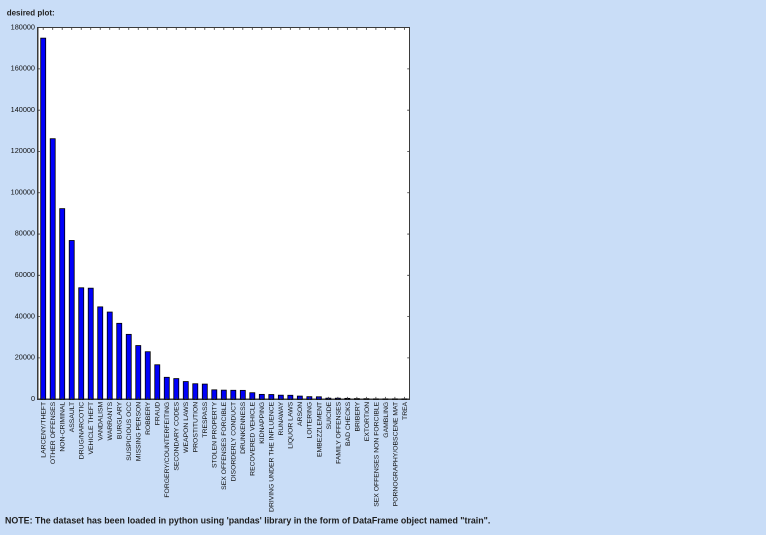 The image size is (766, 535). Describe the element at coordinates (253, 438) in the screenshot. I see `svg-text: RECOVERED VEHICLE` at that location.